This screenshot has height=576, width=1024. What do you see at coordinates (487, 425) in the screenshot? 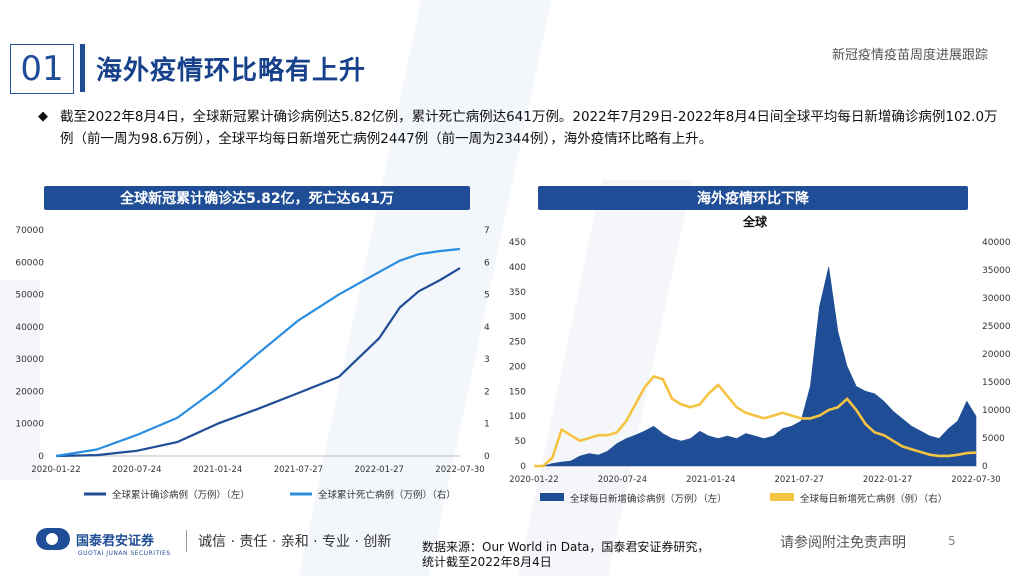
I see `y-right-tick-label: 100` at bounding box center [487, 425].